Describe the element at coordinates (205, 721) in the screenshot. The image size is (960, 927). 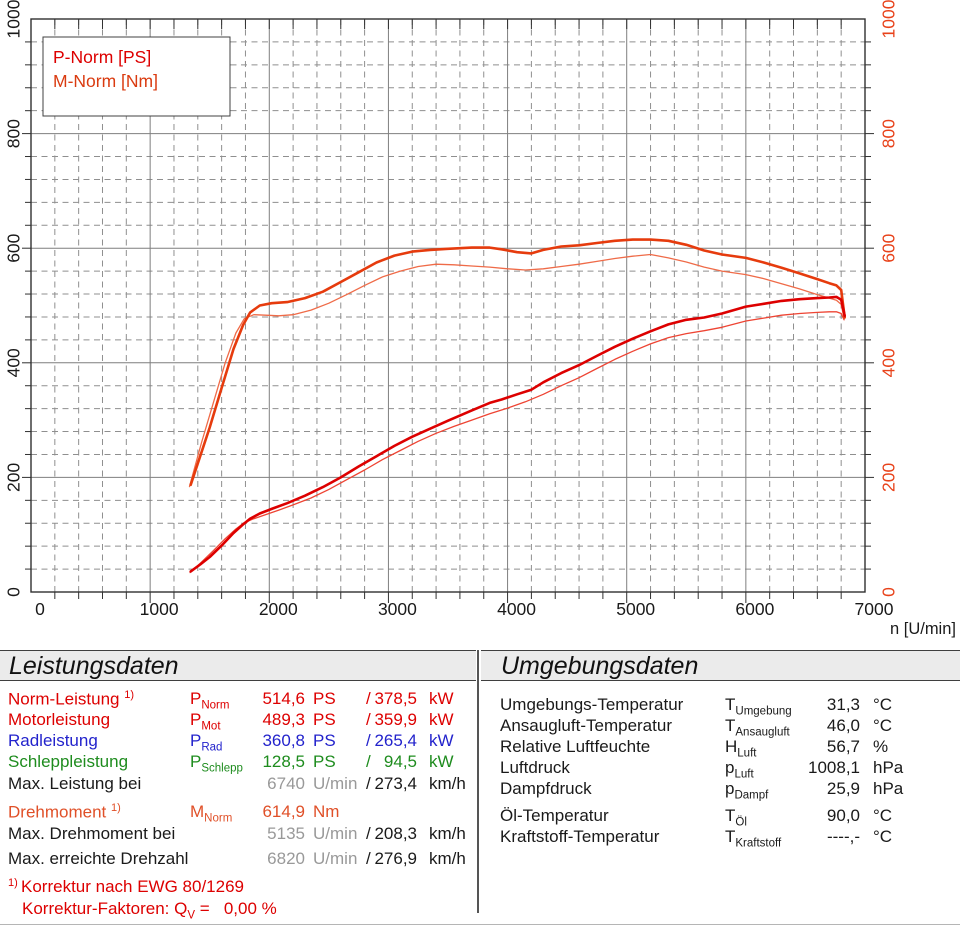
I see `row-symbol: PMot` at that location.